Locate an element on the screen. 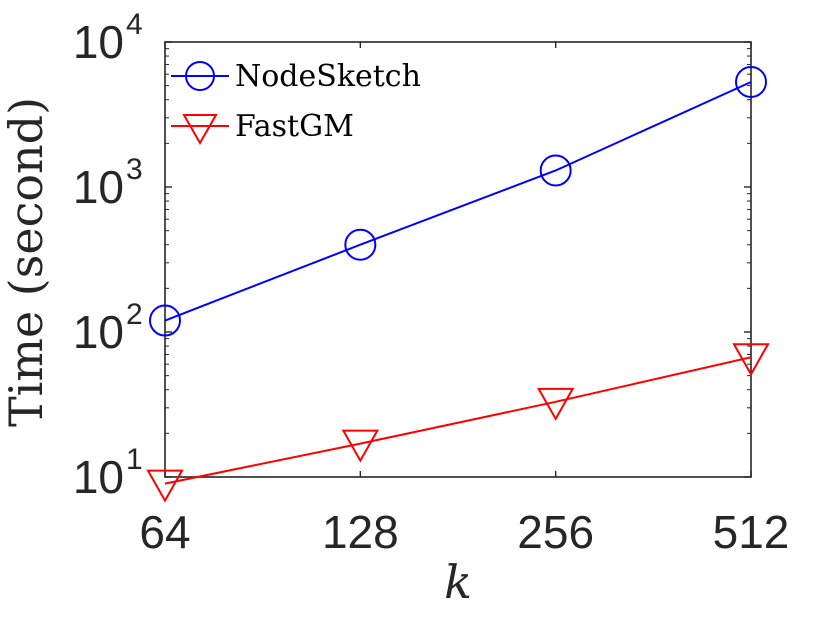  x-tick-label: 256 is located at coordinates (555, 532).